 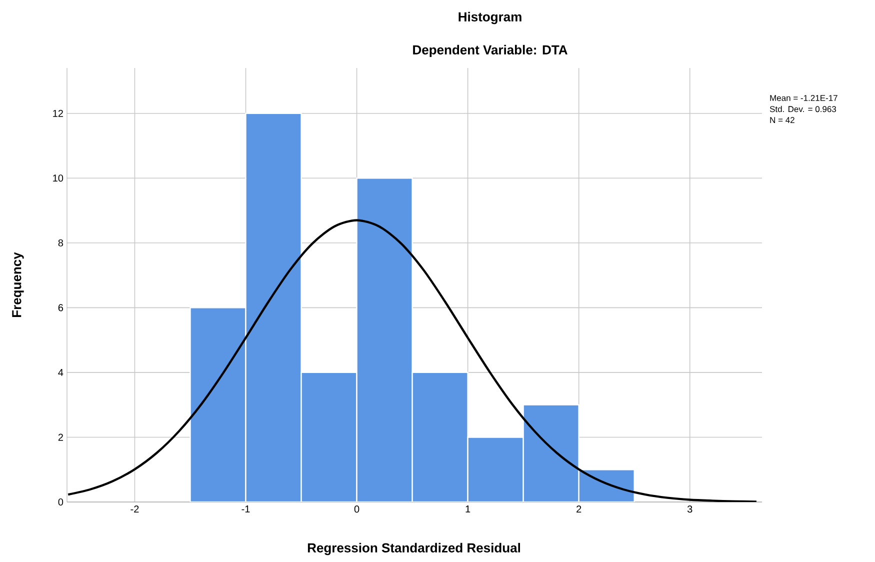 I want to click on x-tick-label: 2, so click(x=579, y=509).